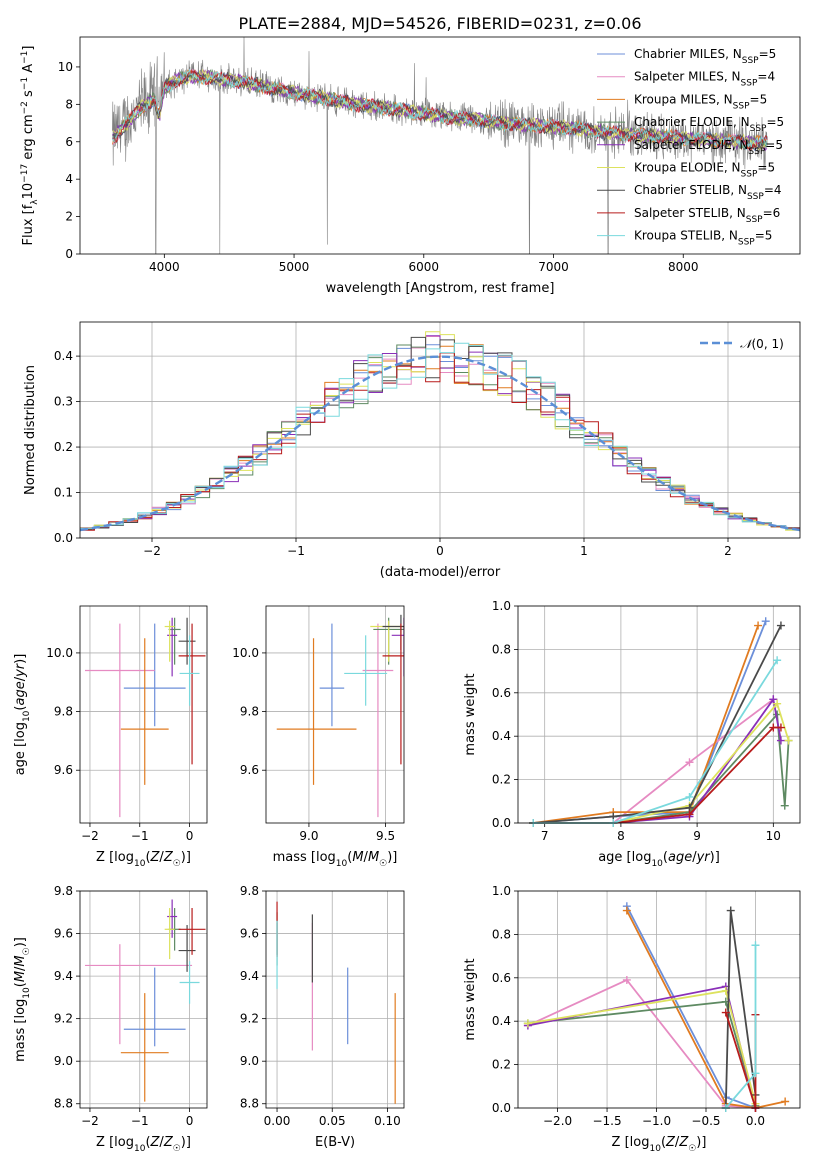  I want to click on legend-label: Chabrier MILES, NSSP=5, so click(705, 56).